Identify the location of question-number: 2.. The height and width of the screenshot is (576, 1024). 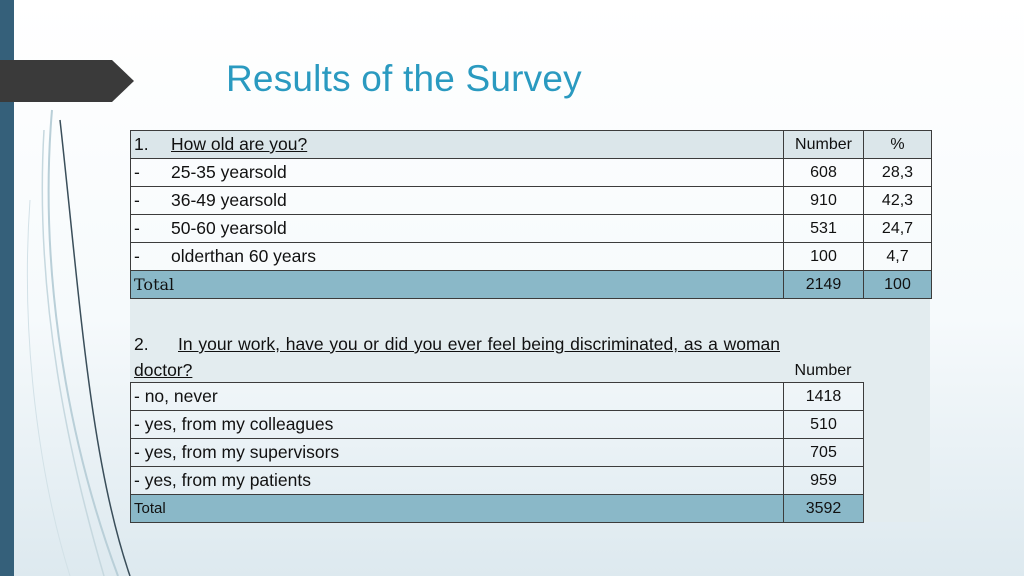
(141, 344).